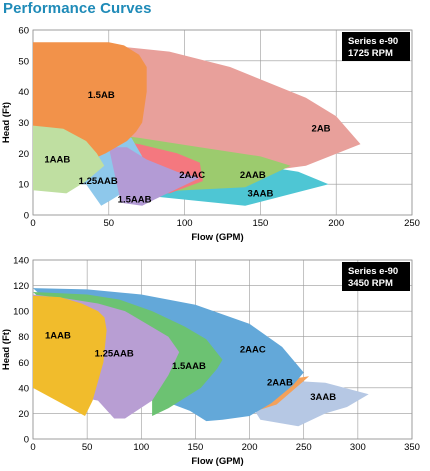 The image size is (430, 471). I want to click on y-tick-label: 80, so click(23, 337).